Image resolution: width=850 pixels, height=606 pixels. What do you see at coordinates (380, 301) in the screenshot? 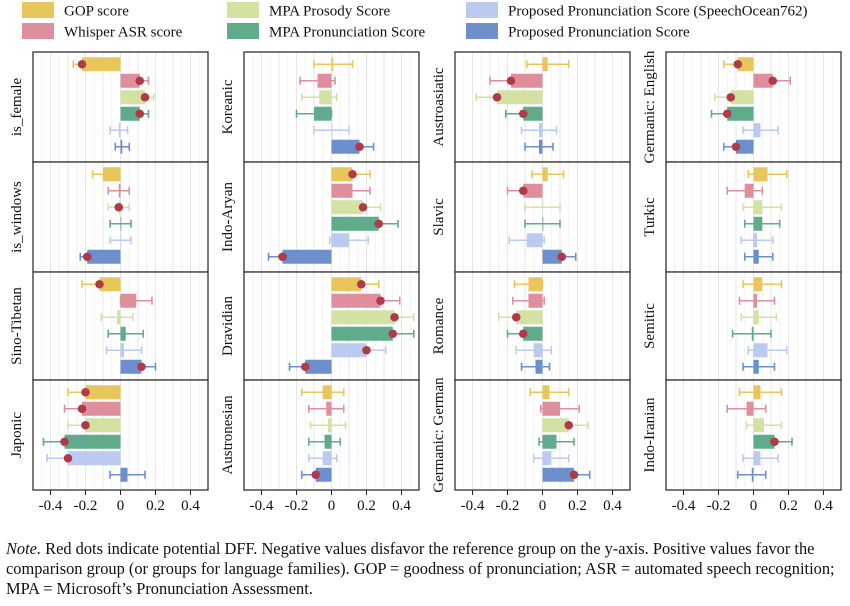
I see `dff-dot-dravidian-asr` at bounding box center [380, 301].